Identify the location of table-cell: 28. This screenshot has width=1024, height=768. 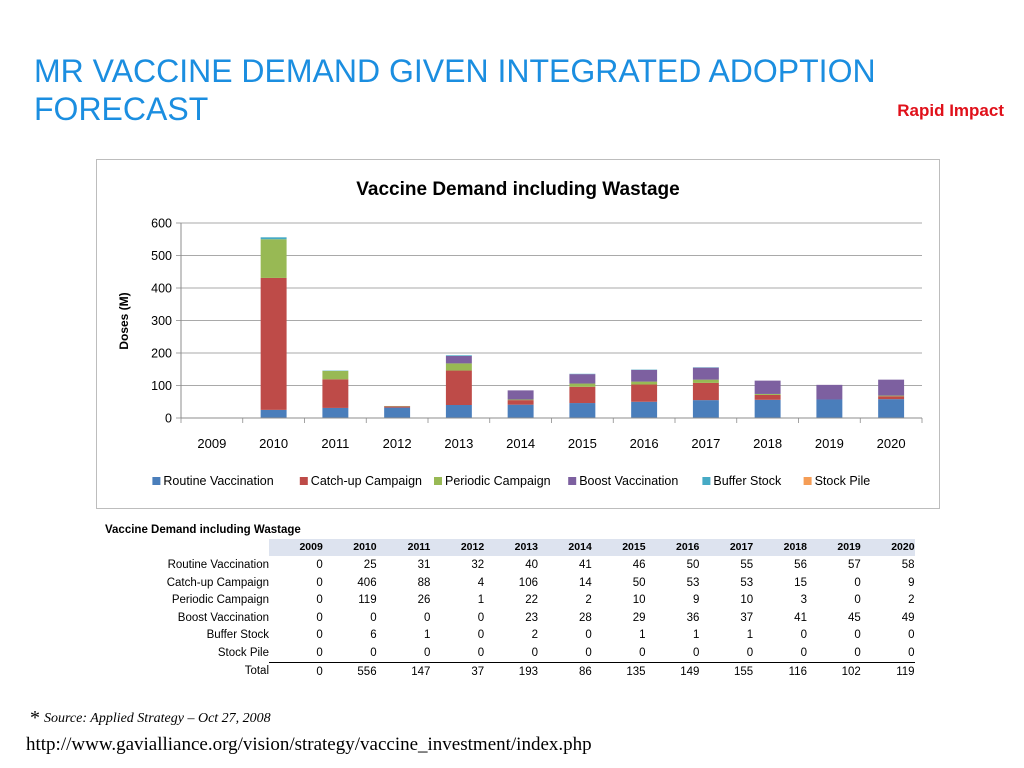
(585, 617).